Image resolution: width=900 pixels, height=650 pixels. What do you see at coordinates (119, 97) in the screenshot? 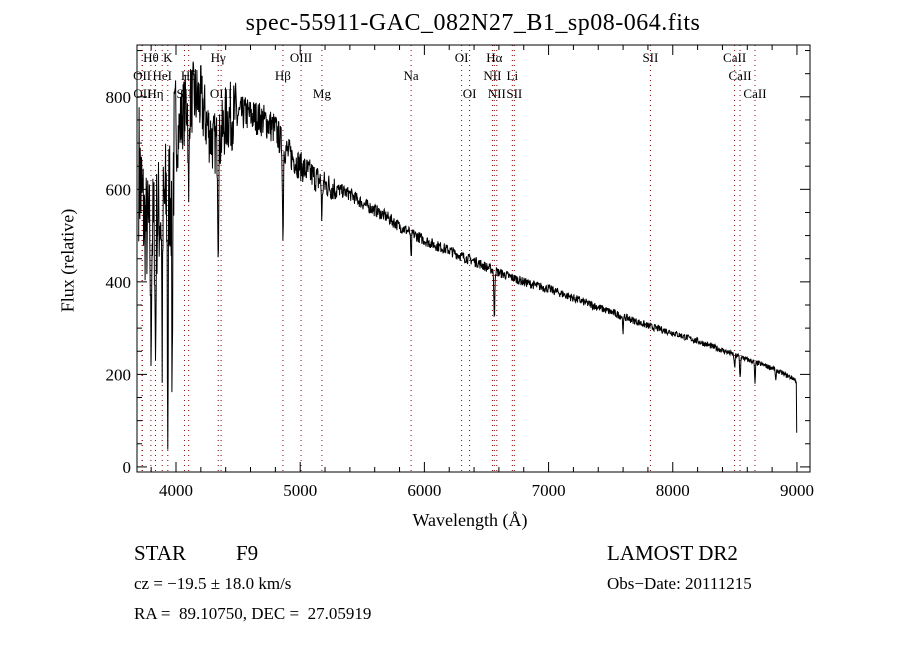
I see `y-tick-label: 800` at bounding box center [119, 97].